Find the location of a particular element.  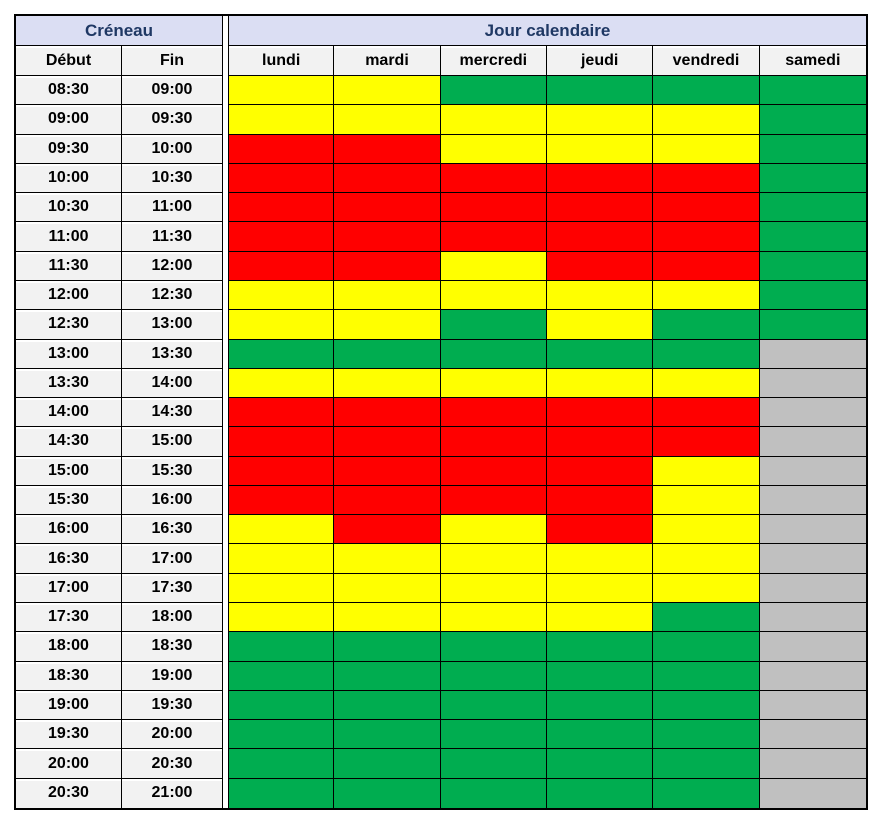

slot-cell-mercredi-0900-yellow is located at coordinates (493, 120).